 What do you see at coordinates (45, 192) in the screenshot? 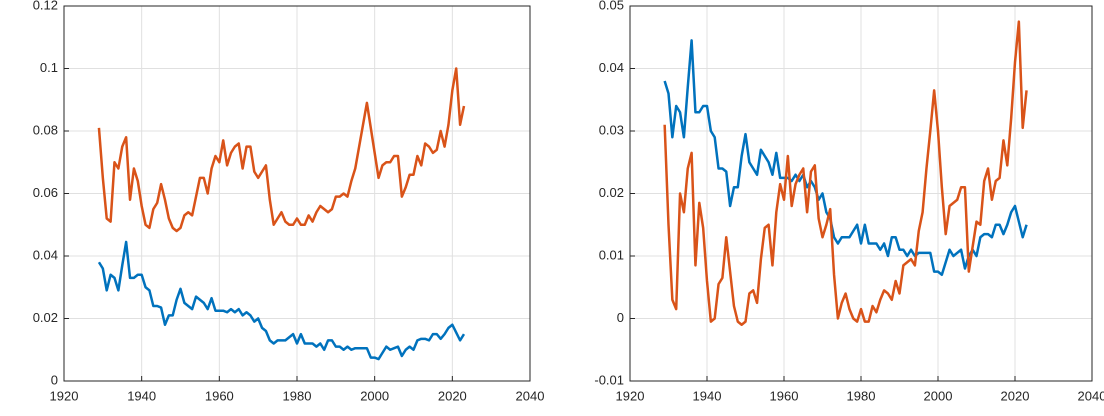
I see `y-tick-label: 0.06` at bounding box center [45, 192].